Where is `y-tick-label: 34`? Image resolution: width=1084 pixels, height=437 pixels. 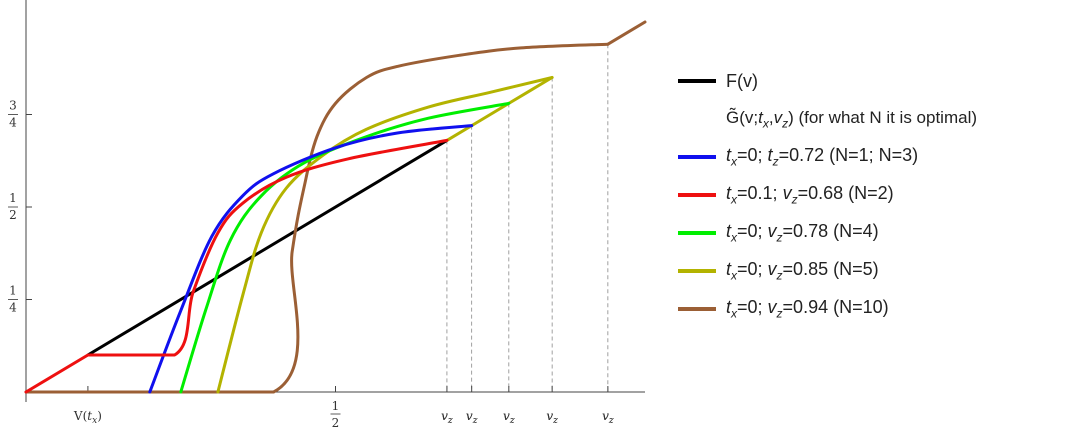
y-tick-label: 34 is located at coordinates (13, 114).